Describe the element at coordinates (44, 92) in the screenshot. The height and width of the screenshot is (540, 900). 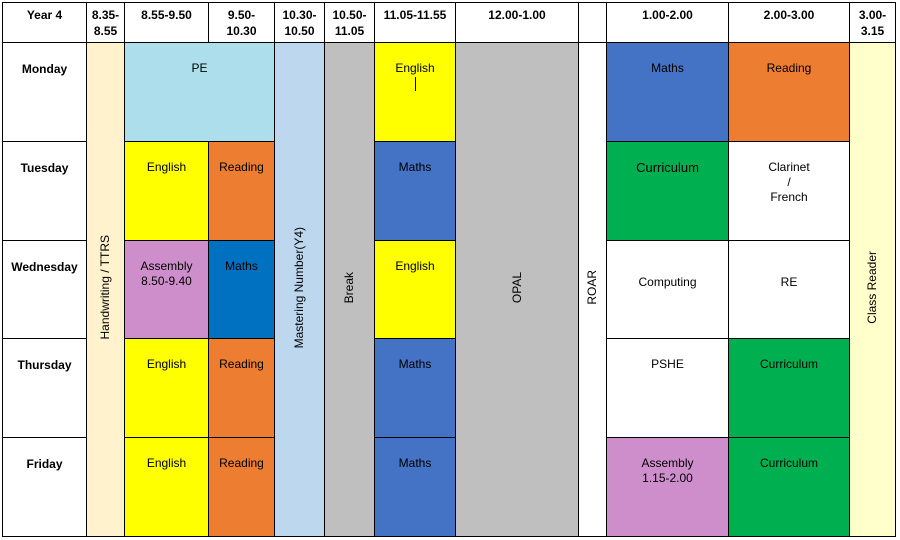
I see `day-label-monday: Monday` at that location.